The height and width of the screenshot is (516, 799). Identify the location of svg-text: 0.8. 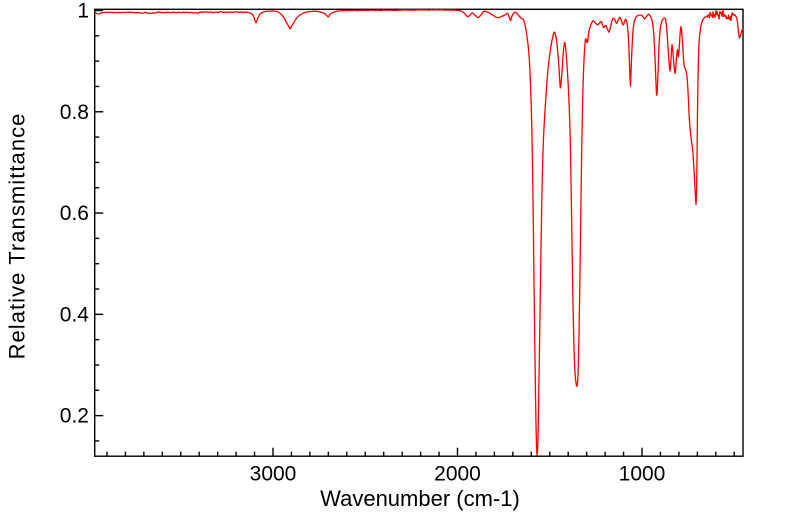
(74, 112).